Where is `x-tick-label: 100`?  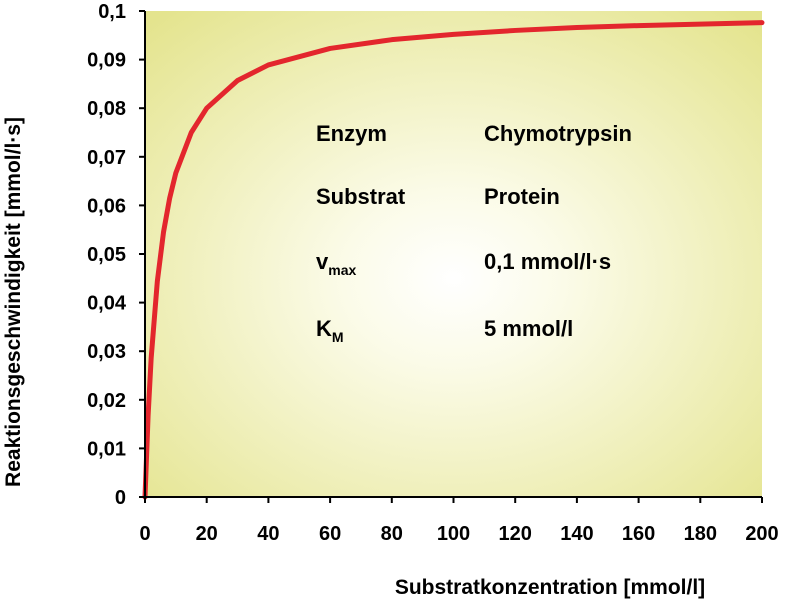 x-tick-label: 100 is located at coordinates (453, 534).